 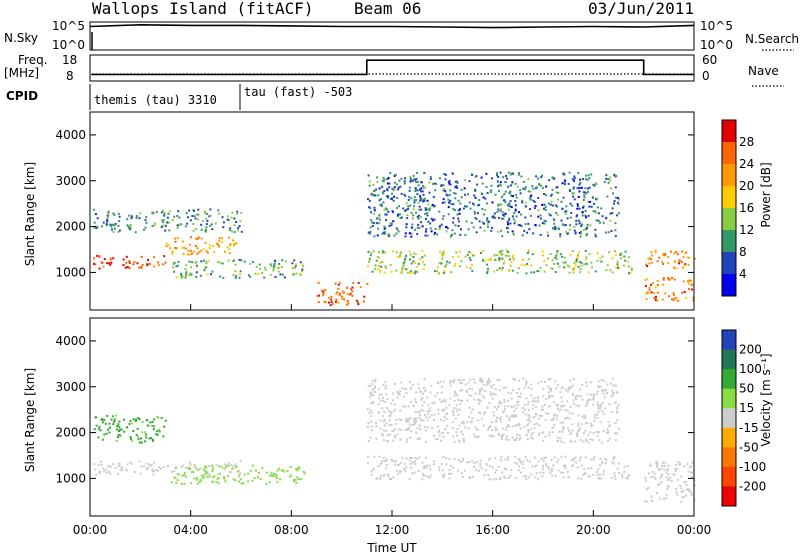 I want to click on power-colorbar-frame, so click(x=729, y=208).